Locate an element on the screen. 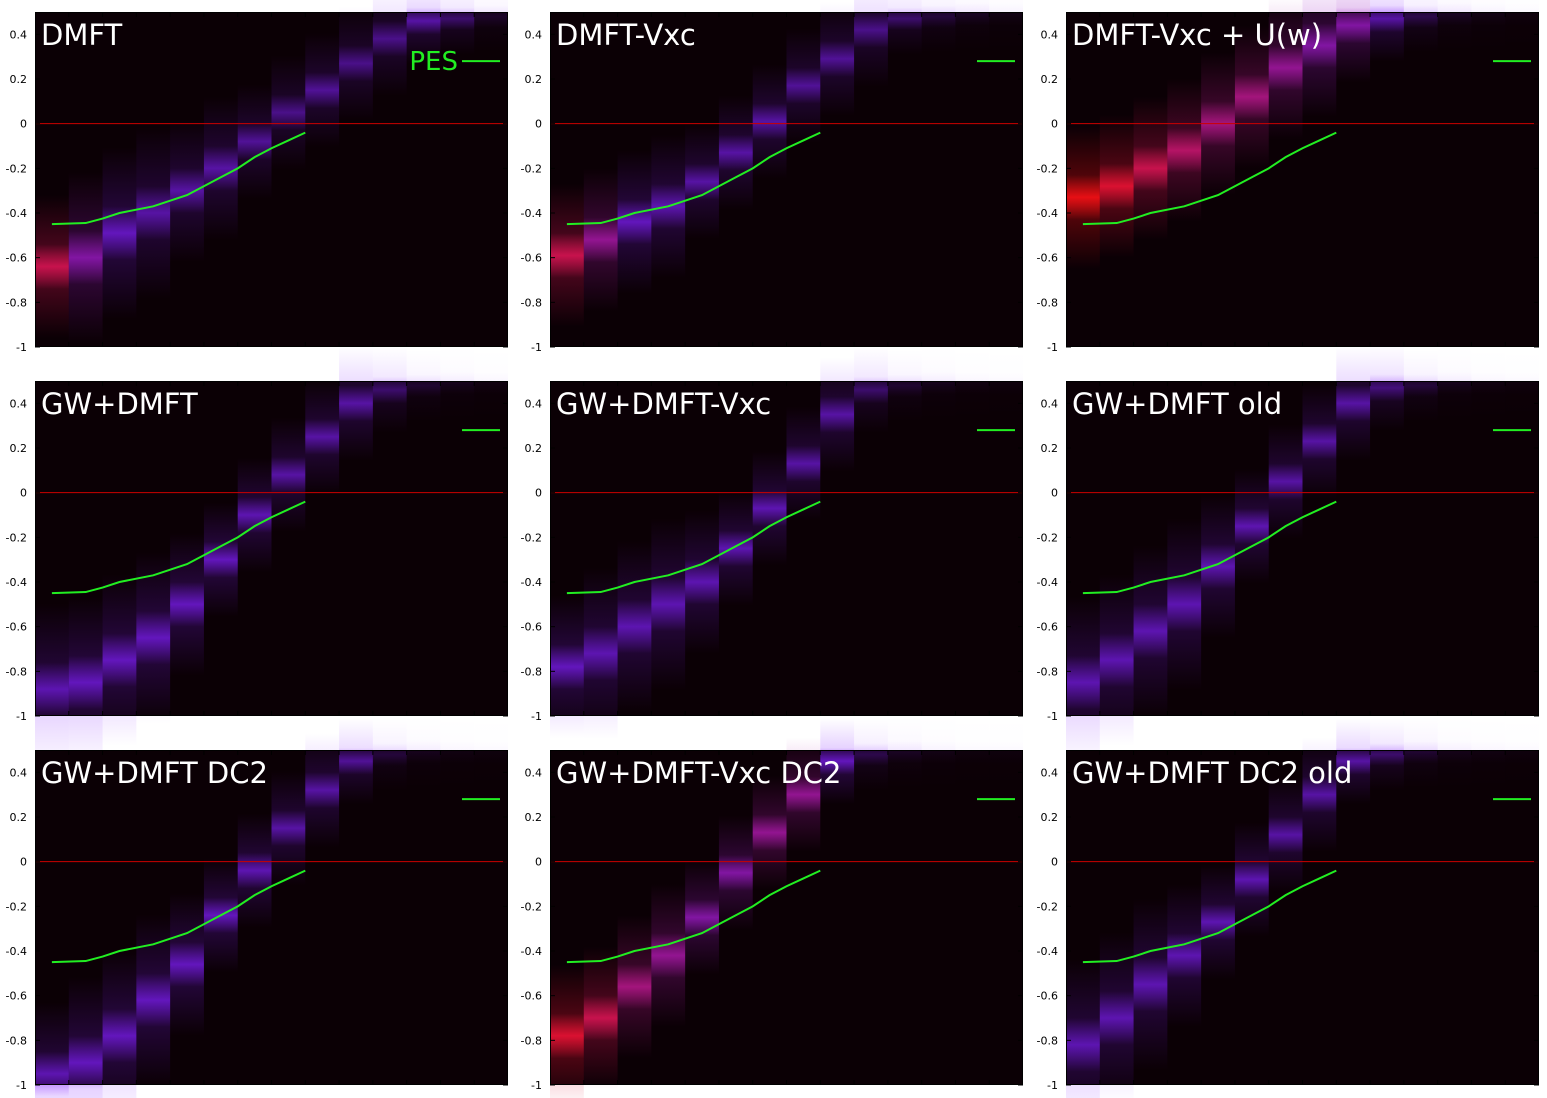  panel-title: GW+DMFT-Vxc DC2 is located at coordinates (698, 773).